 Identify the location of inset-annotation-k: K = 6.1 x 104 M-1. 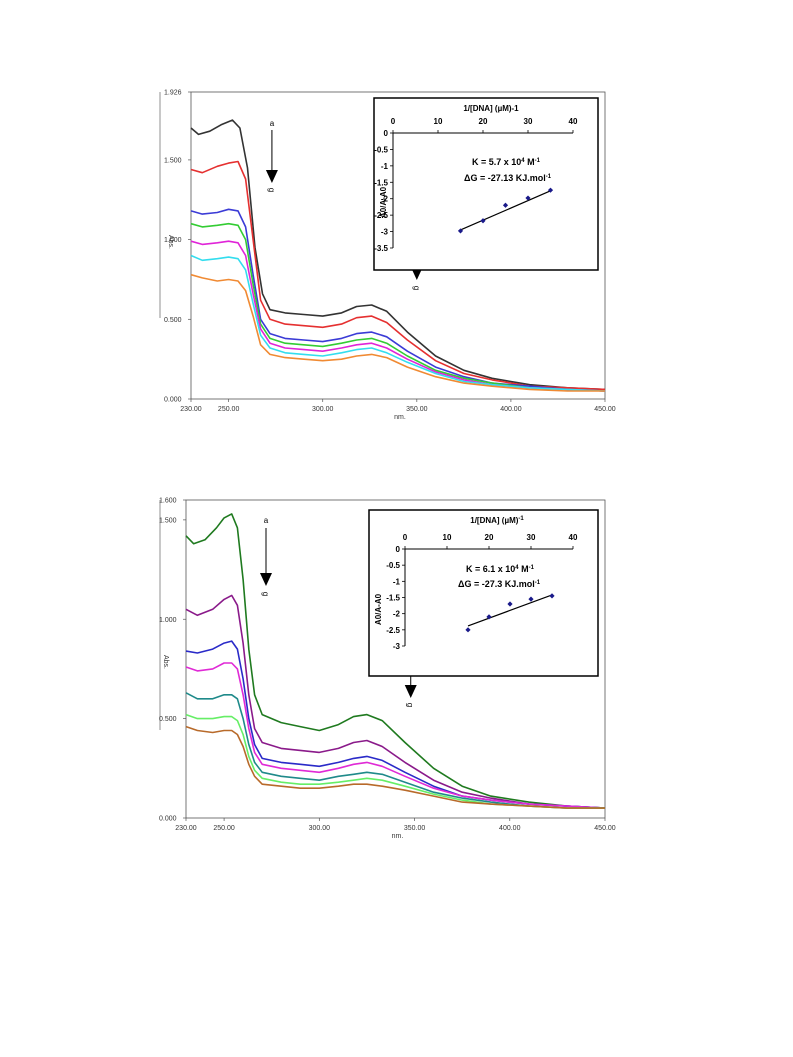
(500, 569).